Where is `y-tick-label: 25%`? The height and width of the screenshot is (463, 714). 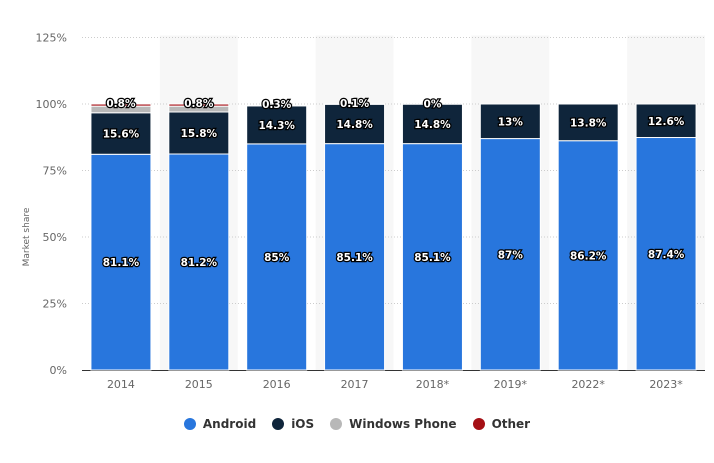 y-tick-label: 25% is located at coordinates (55, 304).